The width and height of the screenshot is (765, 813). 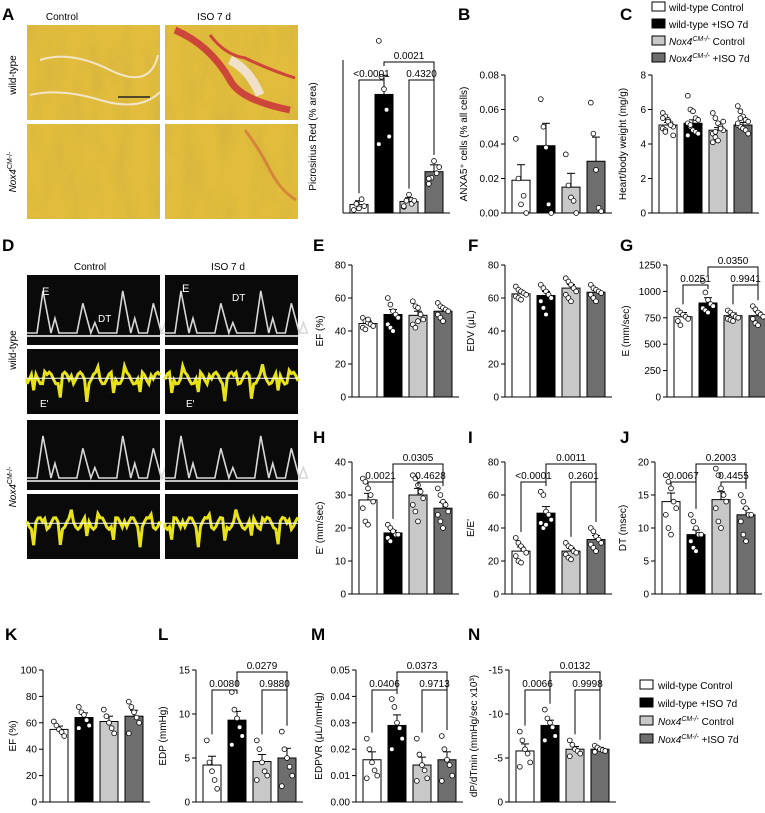 What do you see at coordinates (434, 684) in the screenshot?
I see `p-value-label: 0.9713` at bounding box center [434, 684].